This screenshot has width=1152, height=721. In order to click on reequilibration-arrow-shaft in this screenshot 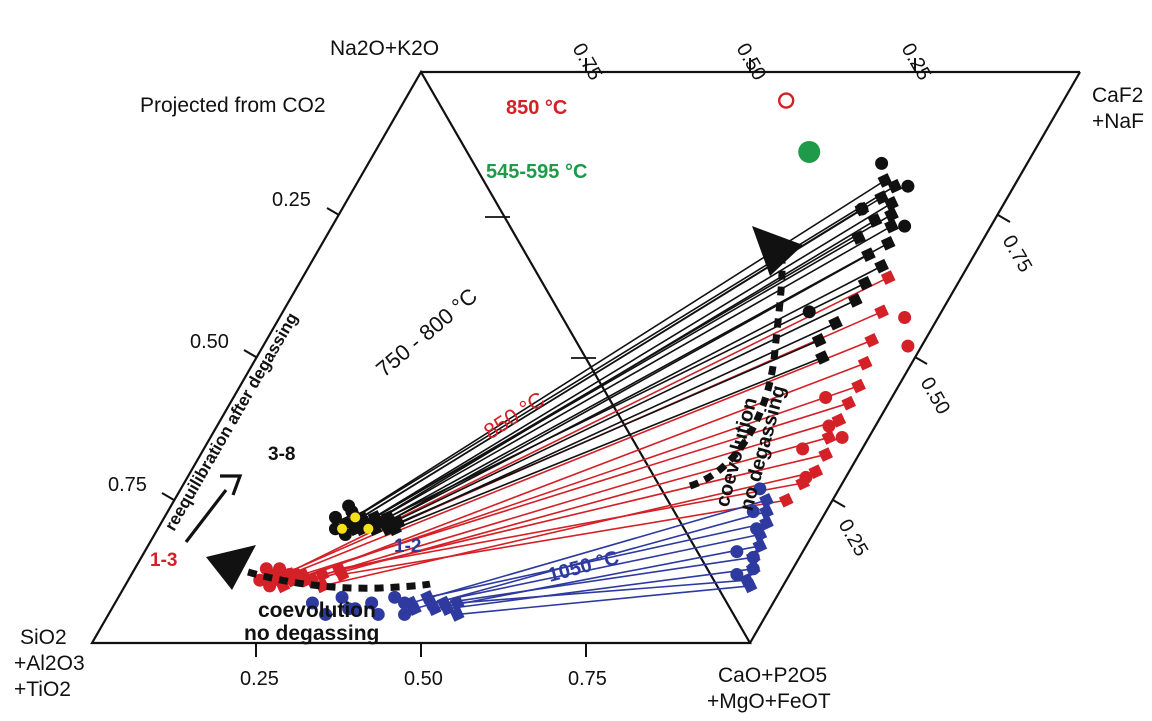, I will do `click(206, 516)`.